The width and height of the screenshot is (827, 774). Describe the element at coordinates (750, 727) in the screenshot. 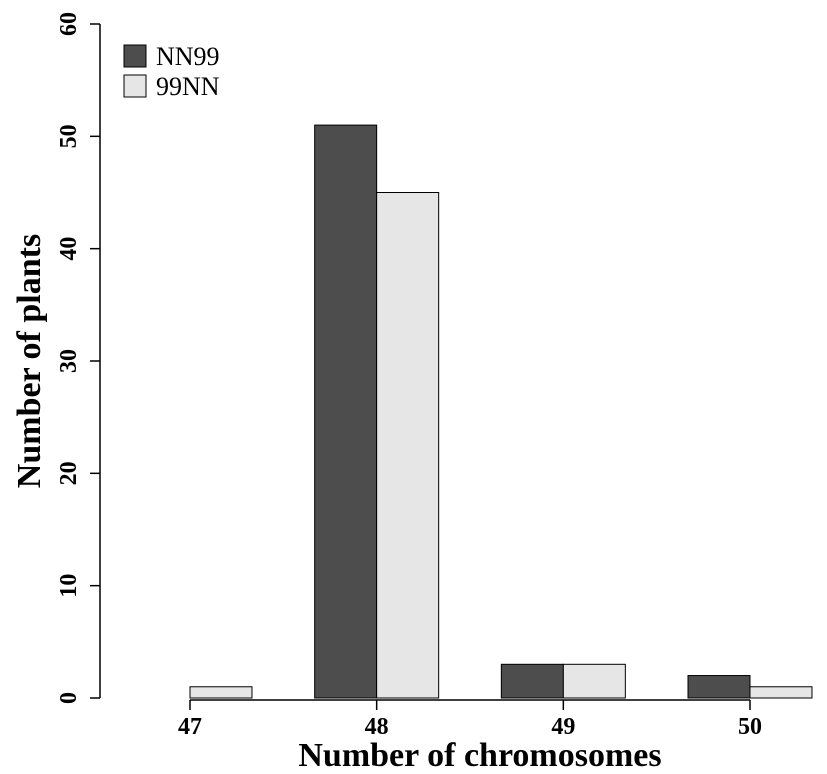

I see `x-tick-label: 50` at that location.